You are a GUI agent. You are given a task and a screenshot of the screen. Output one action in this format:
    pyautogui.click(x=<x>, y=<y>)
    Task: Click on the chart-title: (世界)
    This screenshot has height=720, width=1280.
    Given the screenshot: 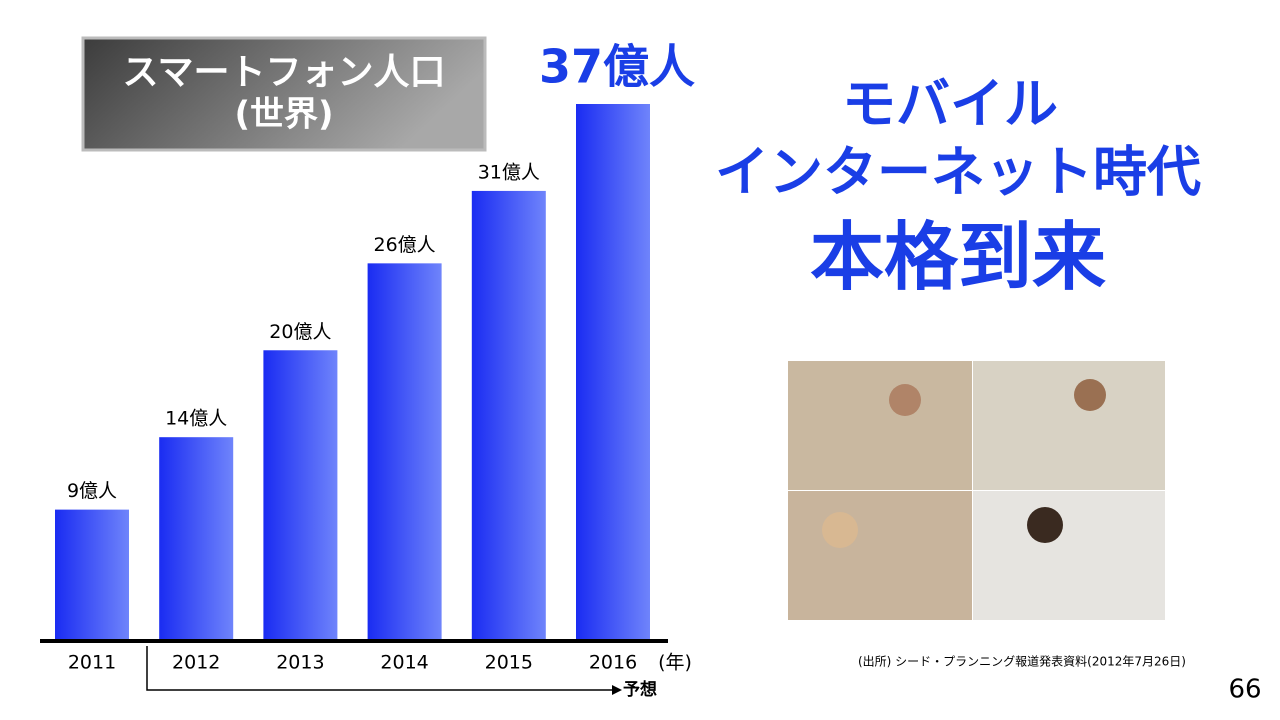 What is the action you would take?
    pyautogui.click(x=283, y=115)
    